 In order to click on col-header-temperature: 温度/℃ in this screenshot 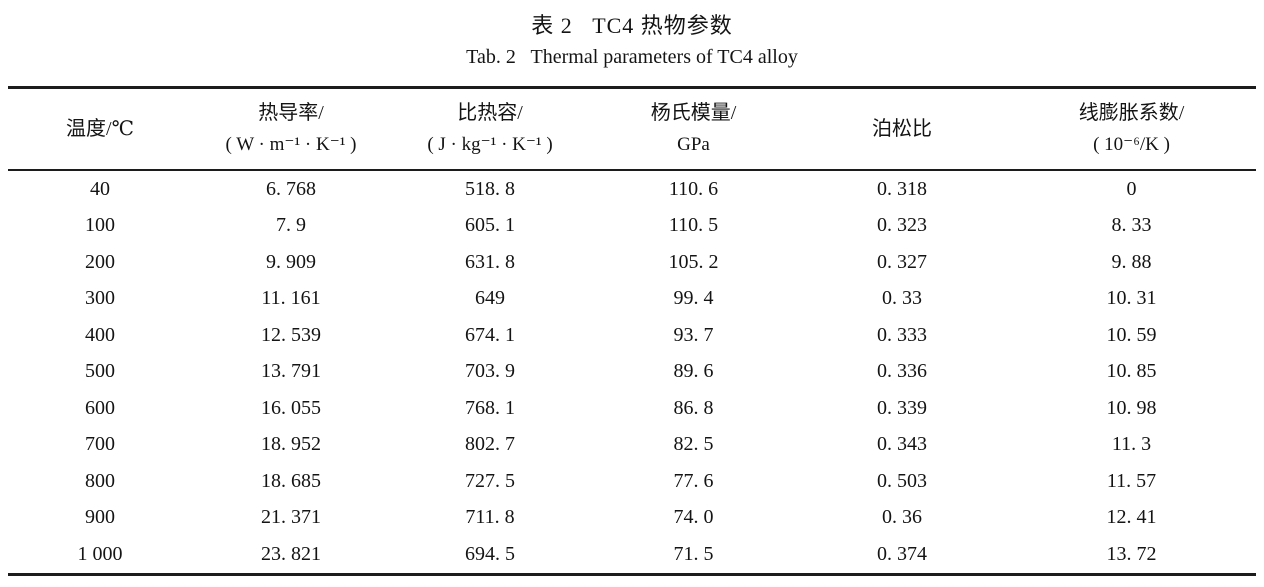, I will do `click(100, 129)`.